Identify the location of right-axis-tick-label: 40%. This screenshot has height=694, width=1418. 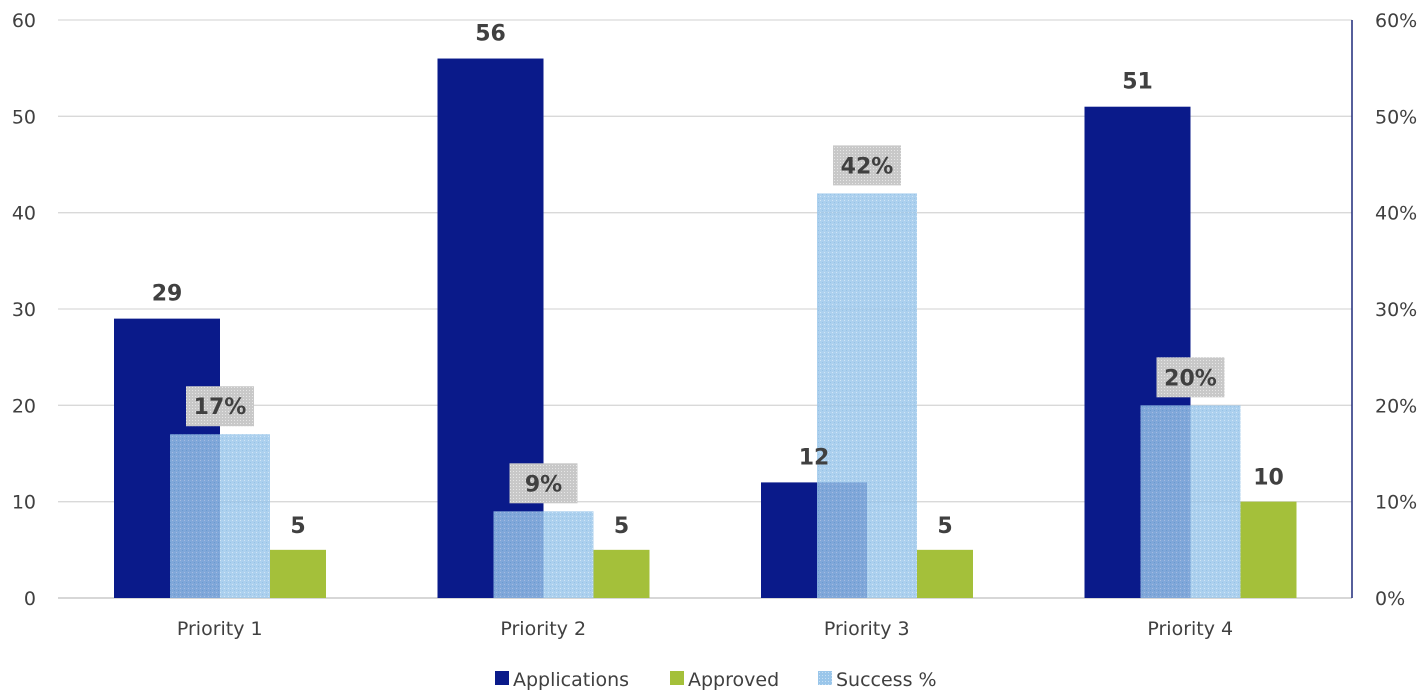
(1396, 214).